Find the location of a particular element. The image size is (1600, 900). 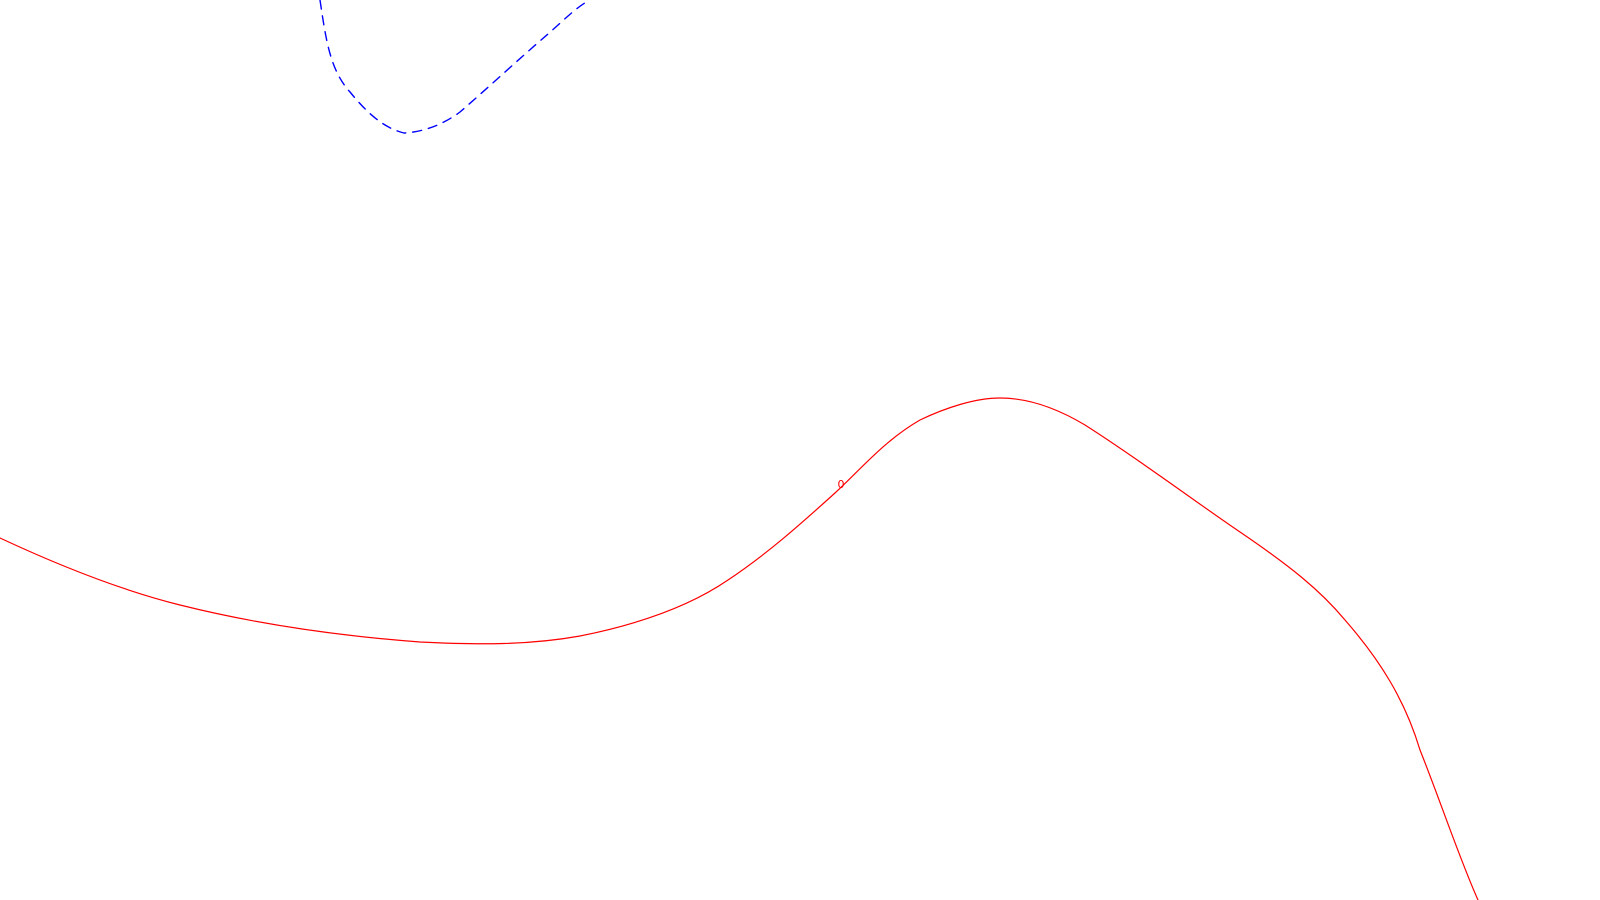

dashed-contour-line is located at coordinates (455, 67).